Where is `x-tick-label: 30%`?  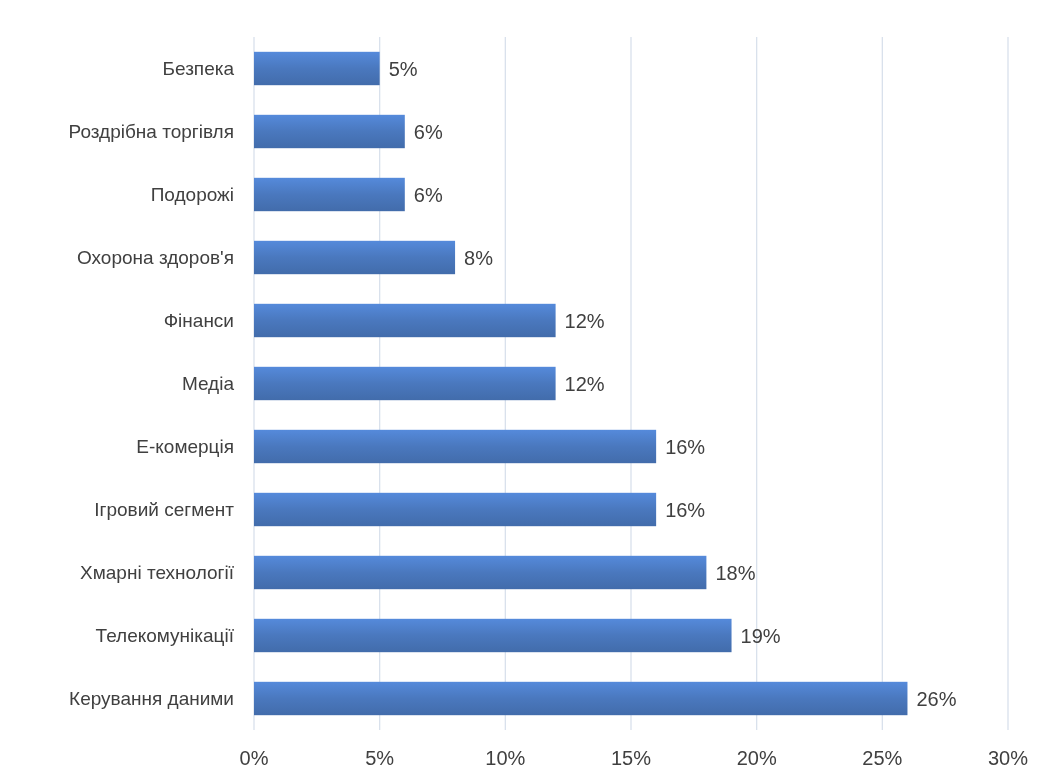 x-tick-label: 30% is located at coordinates (1008, 758).